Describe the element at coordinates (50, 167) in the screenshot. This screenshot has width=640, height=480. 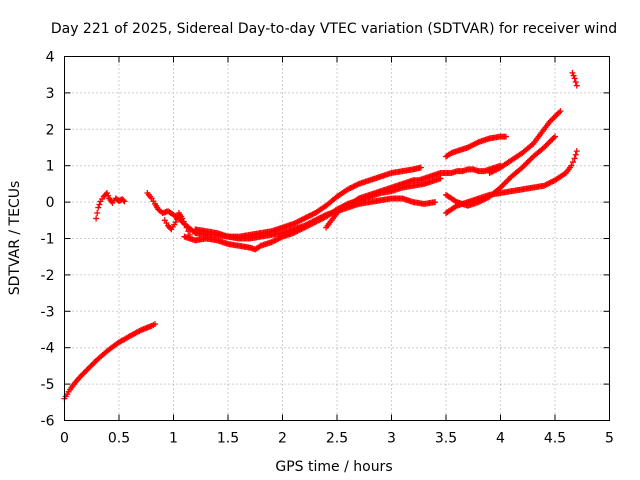
I see `y-tick-label: 1` at that location.